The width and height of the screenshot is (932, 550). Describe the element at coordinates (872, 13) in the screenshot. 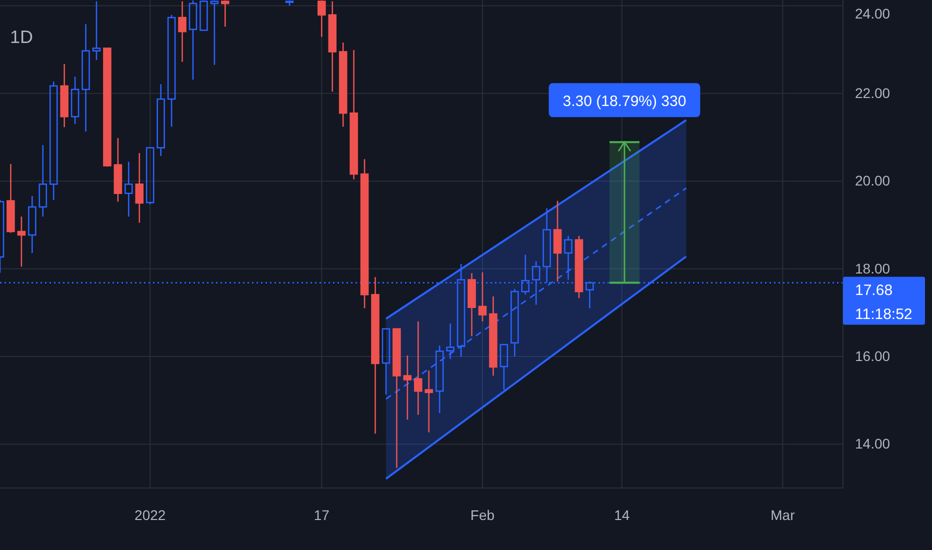

I see `y-tick-label: 24.00` at that location.